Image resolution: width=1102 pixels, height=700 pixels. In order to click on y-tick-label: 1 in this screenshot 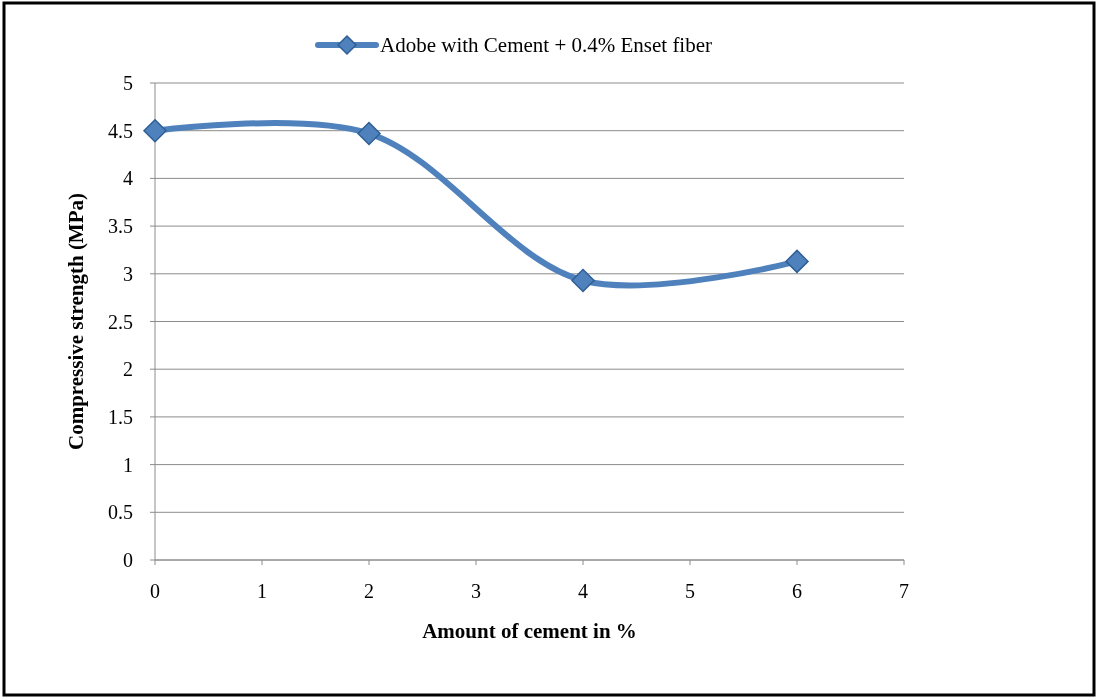, I will do `click(128, 464)`.